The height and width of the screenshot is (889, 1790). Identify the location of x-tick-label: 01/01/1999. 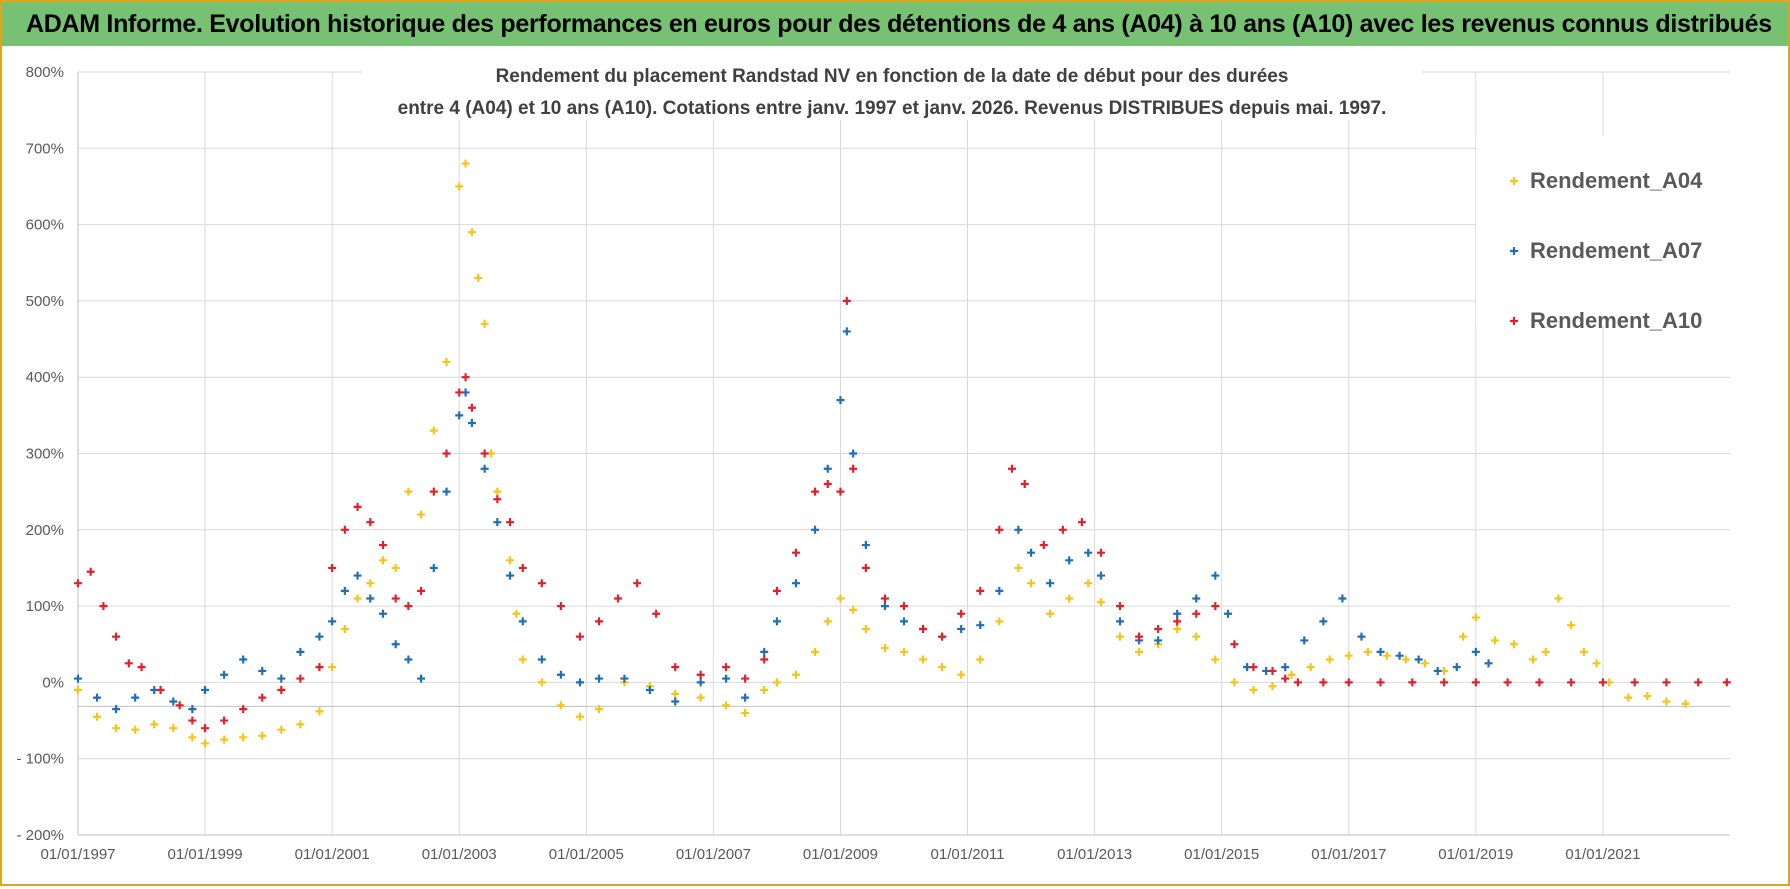
(205, 854).